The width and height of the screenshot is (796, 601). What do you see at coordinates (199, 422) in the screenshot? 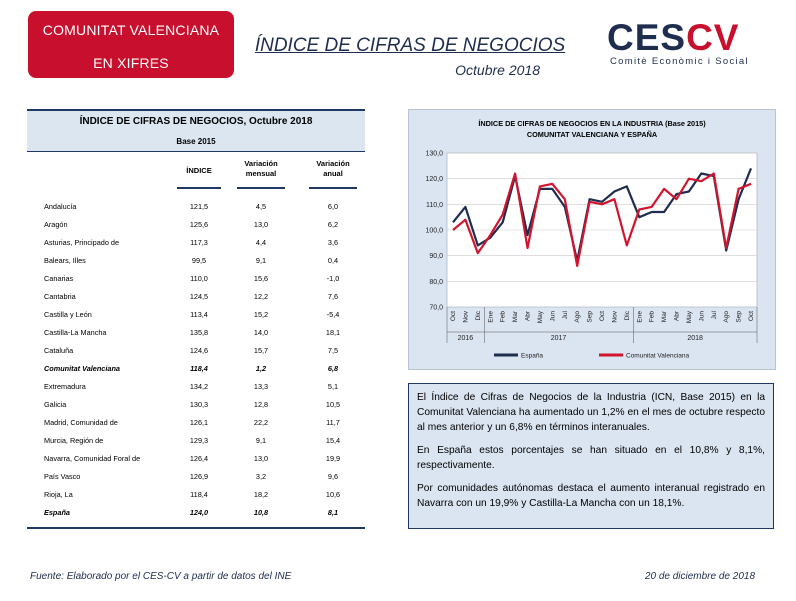
I see `index-value: 126,1` at bounding box center [199, 422].